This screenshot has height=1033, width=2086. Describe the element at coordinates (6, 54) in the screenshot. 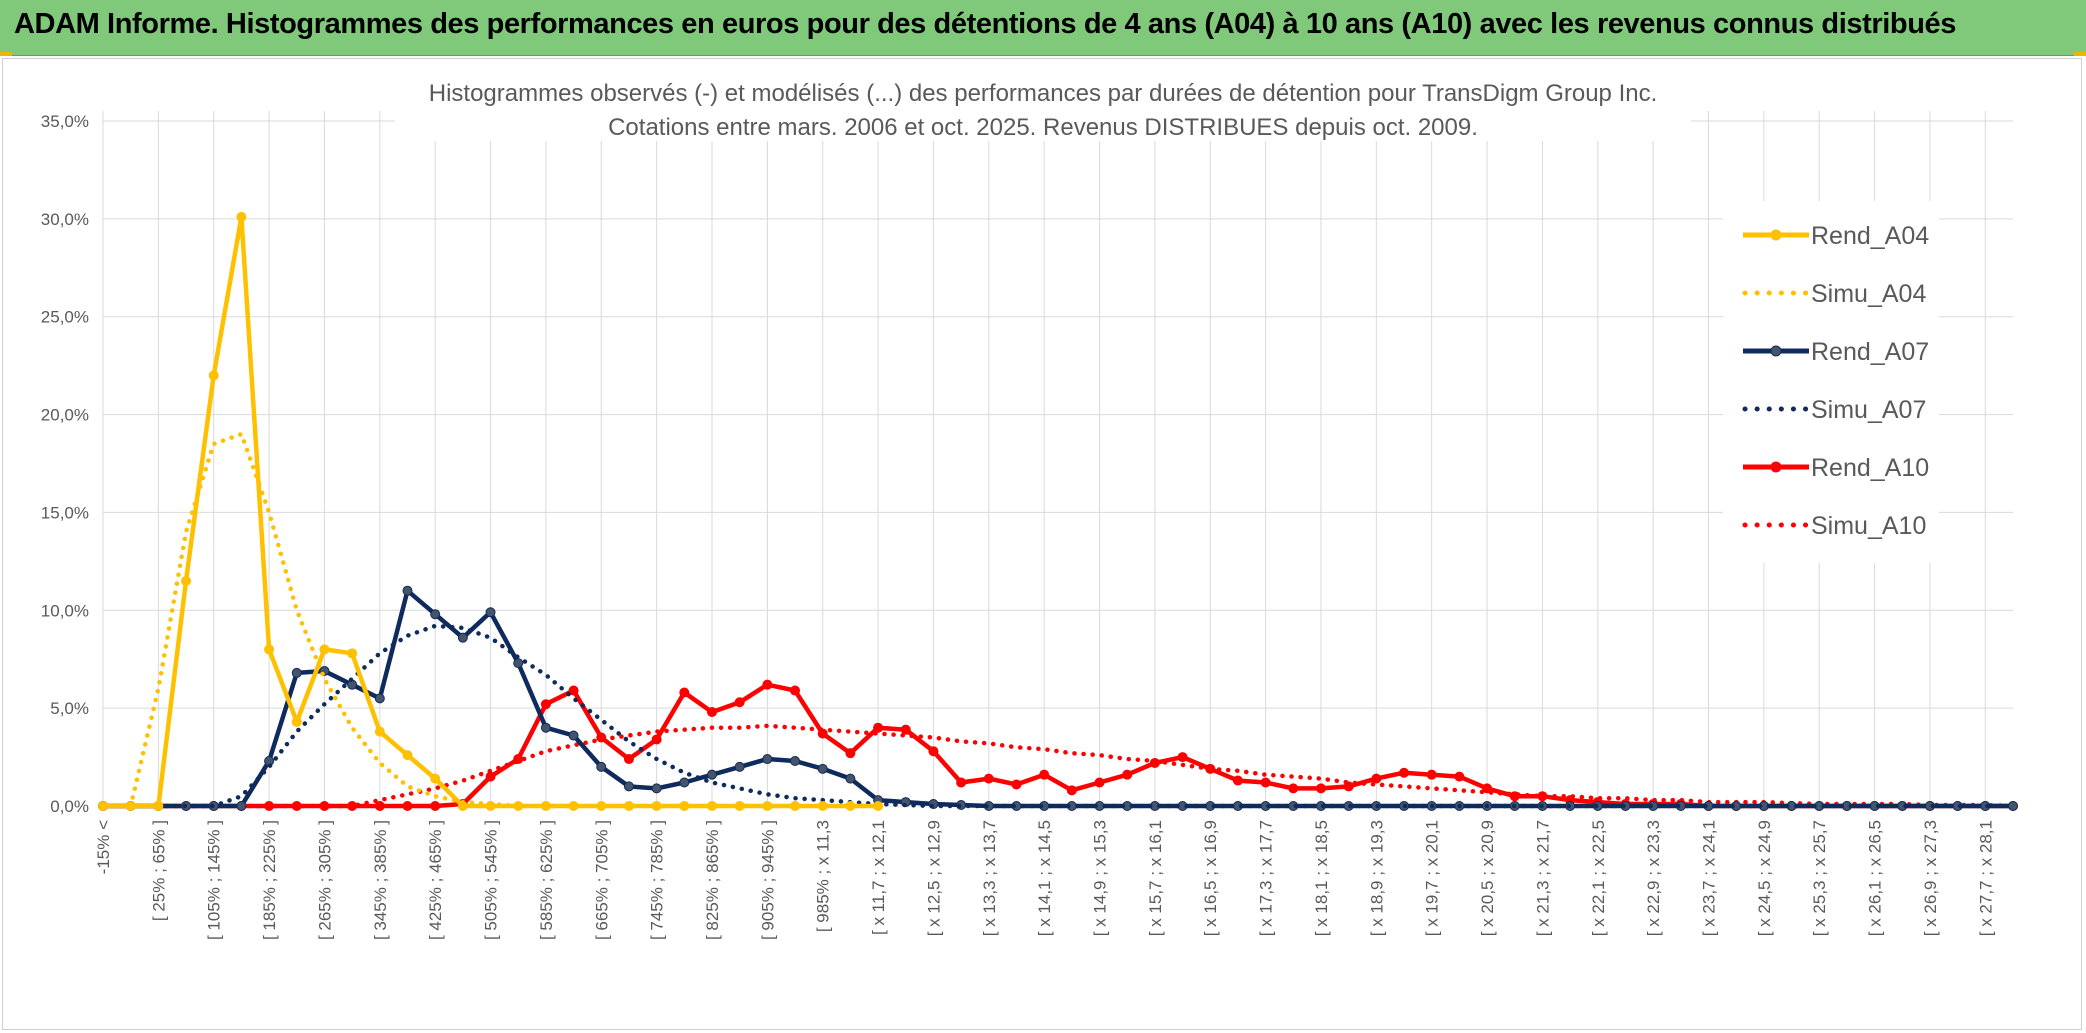

I see `banner-corner-left` at that location.